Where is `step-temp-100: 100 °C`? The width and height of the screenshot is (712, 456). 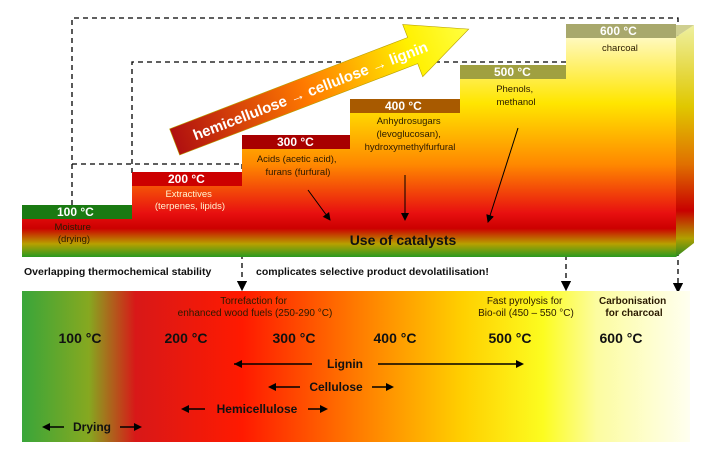
step-temp-100: 100 °C is located at coordinates (75, 212).